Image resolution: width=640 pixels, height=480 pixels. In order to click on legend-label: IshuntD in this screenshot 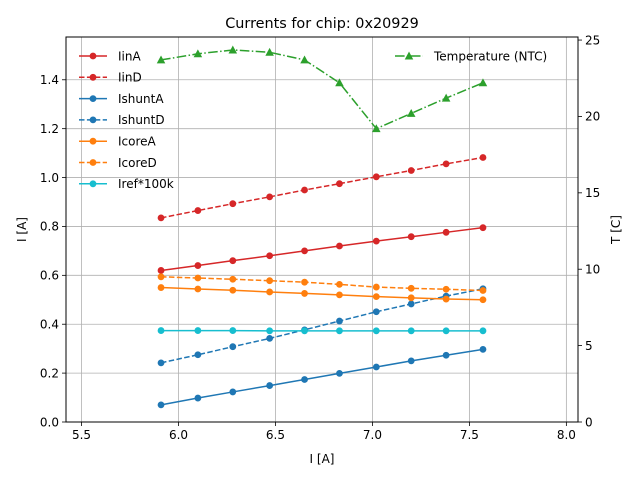, I will do `click(141, 120)`.